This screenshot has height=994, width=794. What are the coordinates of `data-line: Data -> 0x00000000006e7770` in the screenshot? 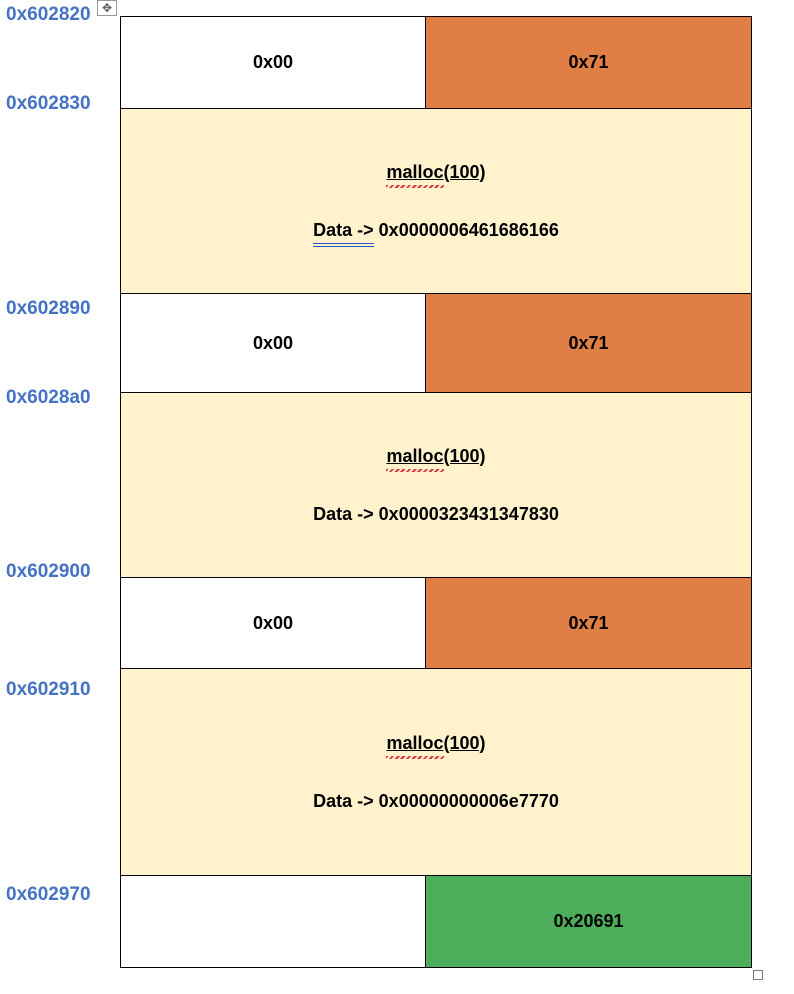 It's located at (436, 801).